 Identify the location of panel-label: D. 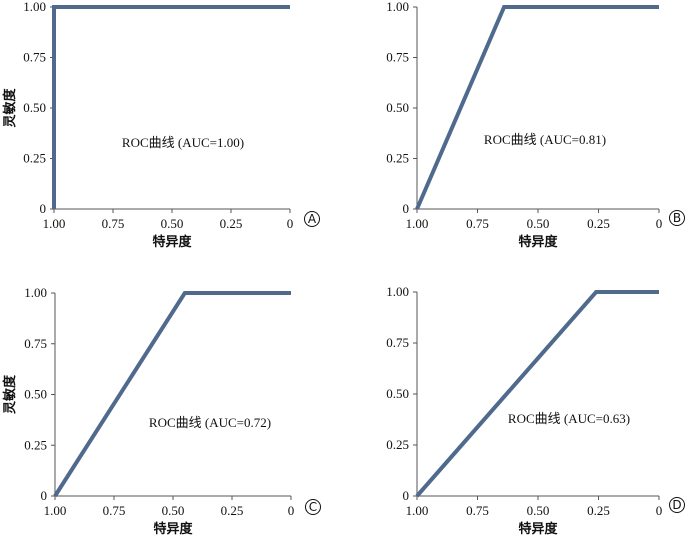
(676, 505).